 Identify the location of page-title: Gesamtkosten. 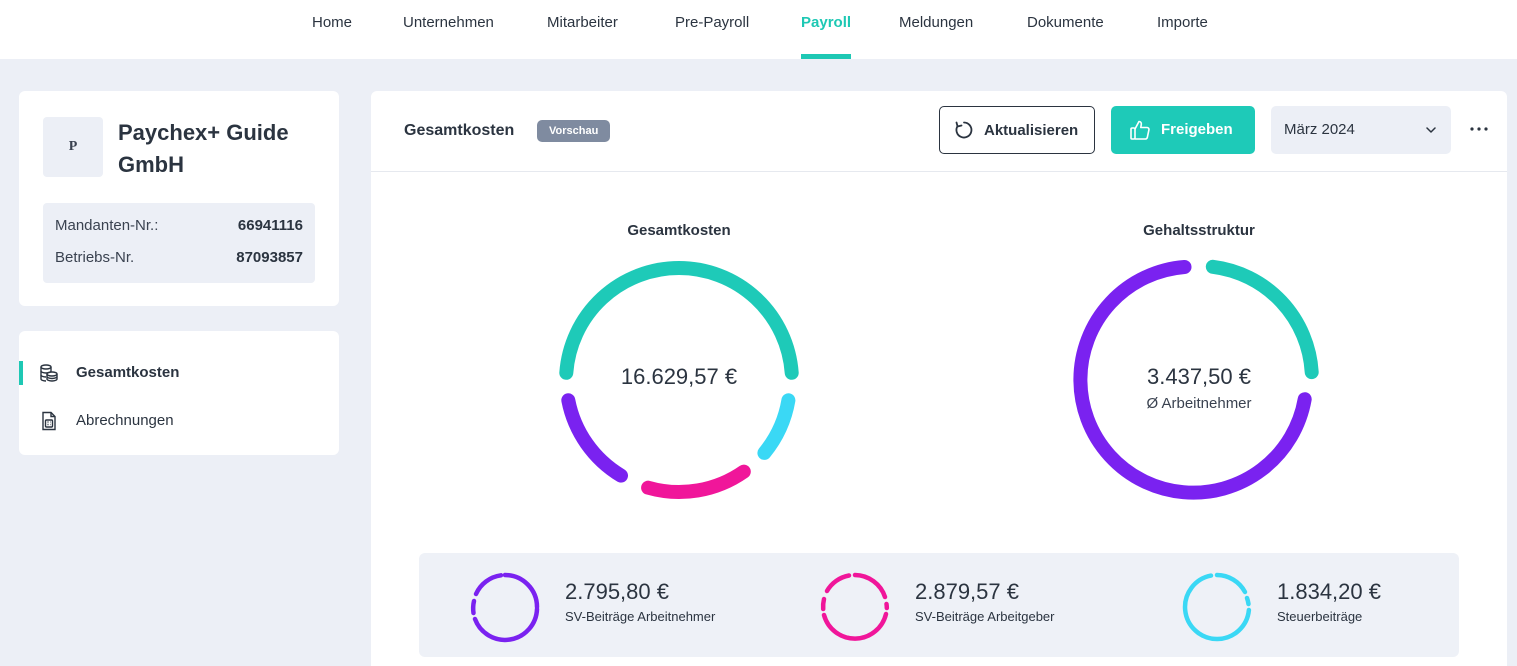
(459, 130).